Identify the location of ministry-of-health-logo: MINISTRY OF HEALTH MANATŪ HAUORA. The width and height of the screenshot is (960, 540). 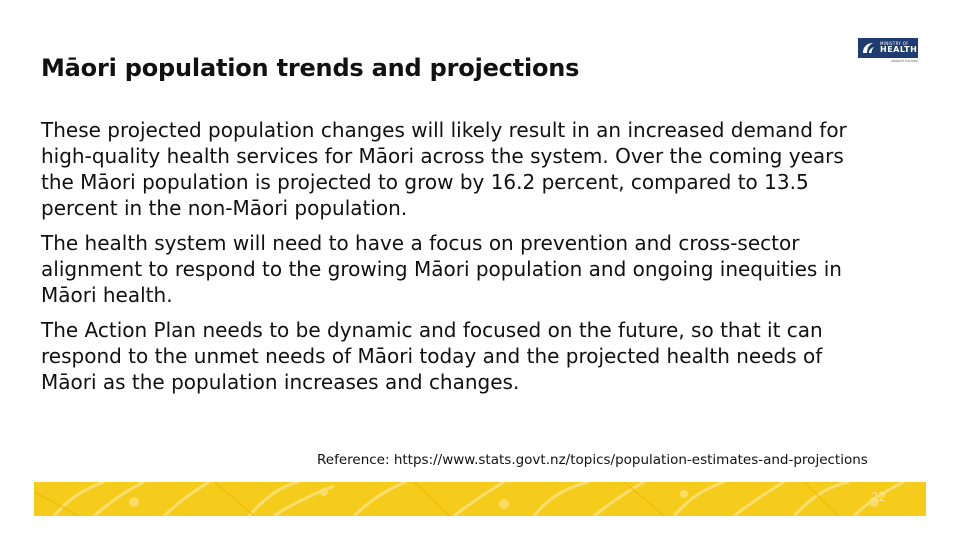
(888, 50).